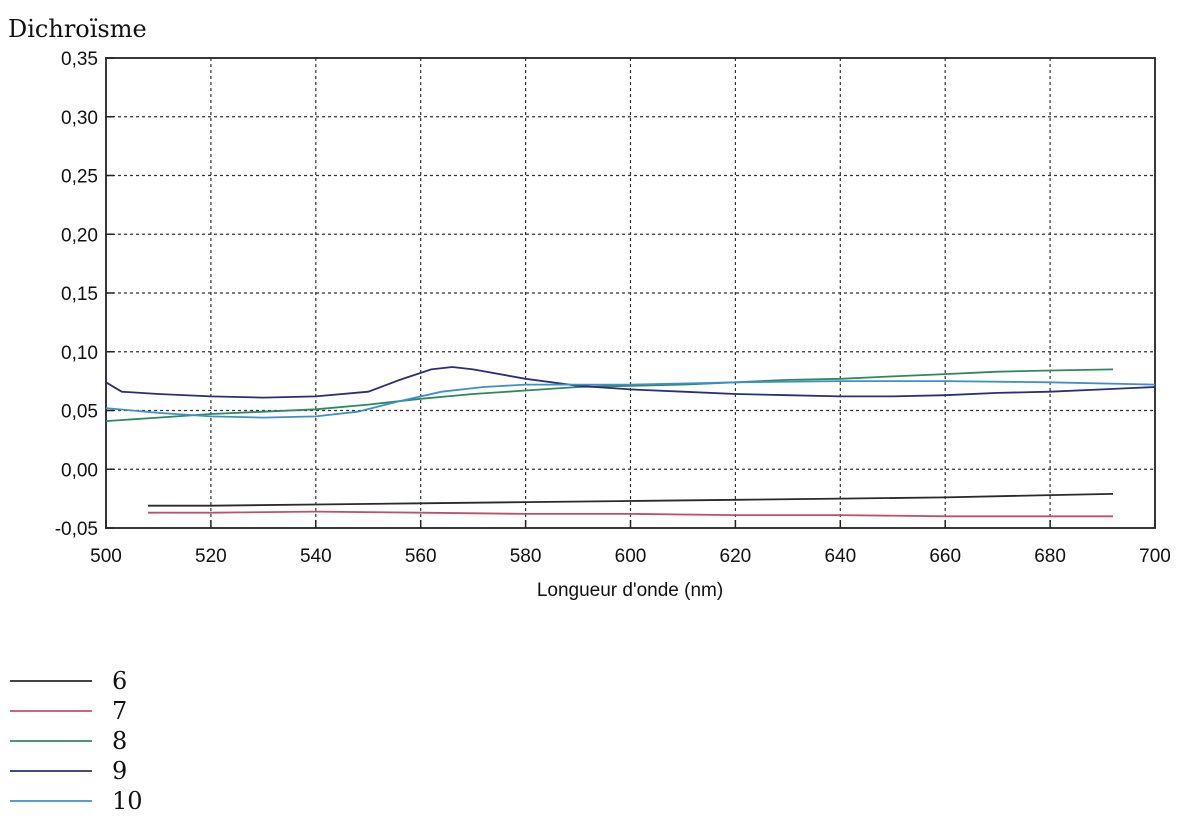  I want to click on x-tick-label: 540, so click(316, 556).